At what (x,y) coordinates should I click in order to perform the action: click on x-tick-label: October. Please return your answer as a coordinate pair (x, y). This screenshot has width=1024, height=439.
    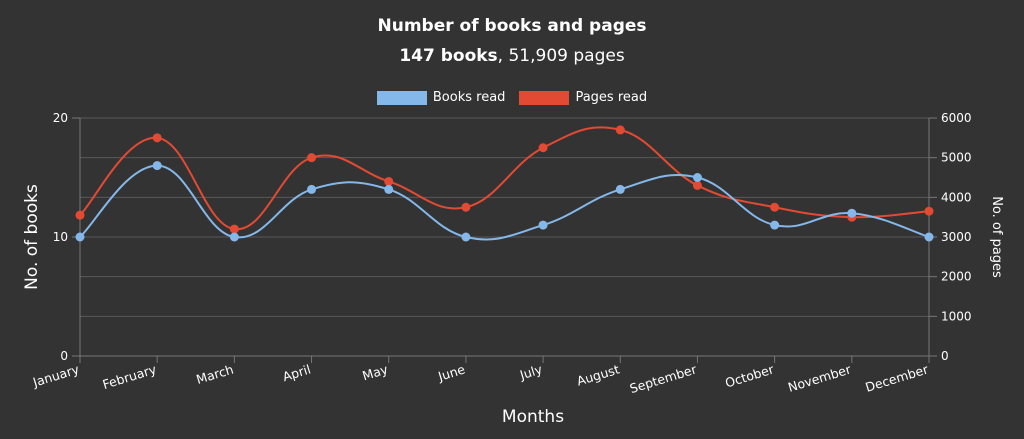
    Looking at the image, I should click on (749, 375).